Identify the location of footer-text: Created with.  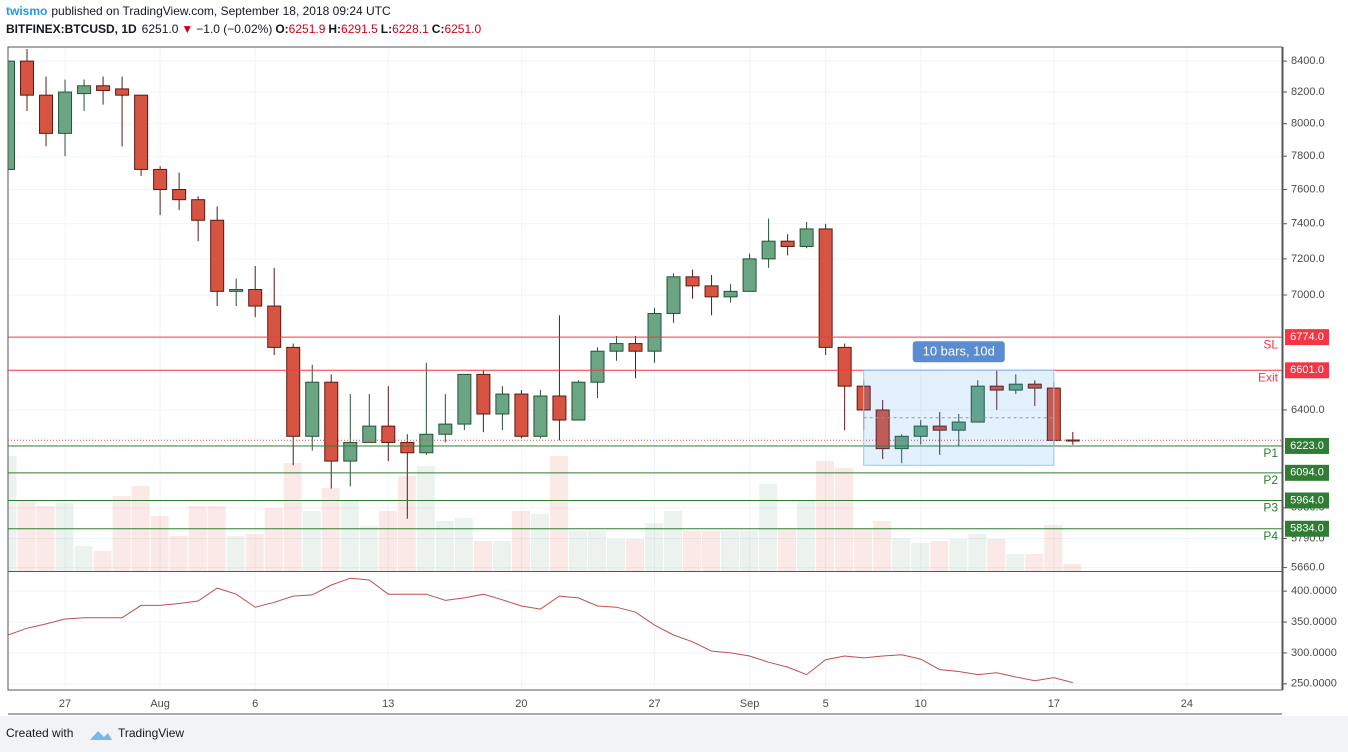
(39, 733).